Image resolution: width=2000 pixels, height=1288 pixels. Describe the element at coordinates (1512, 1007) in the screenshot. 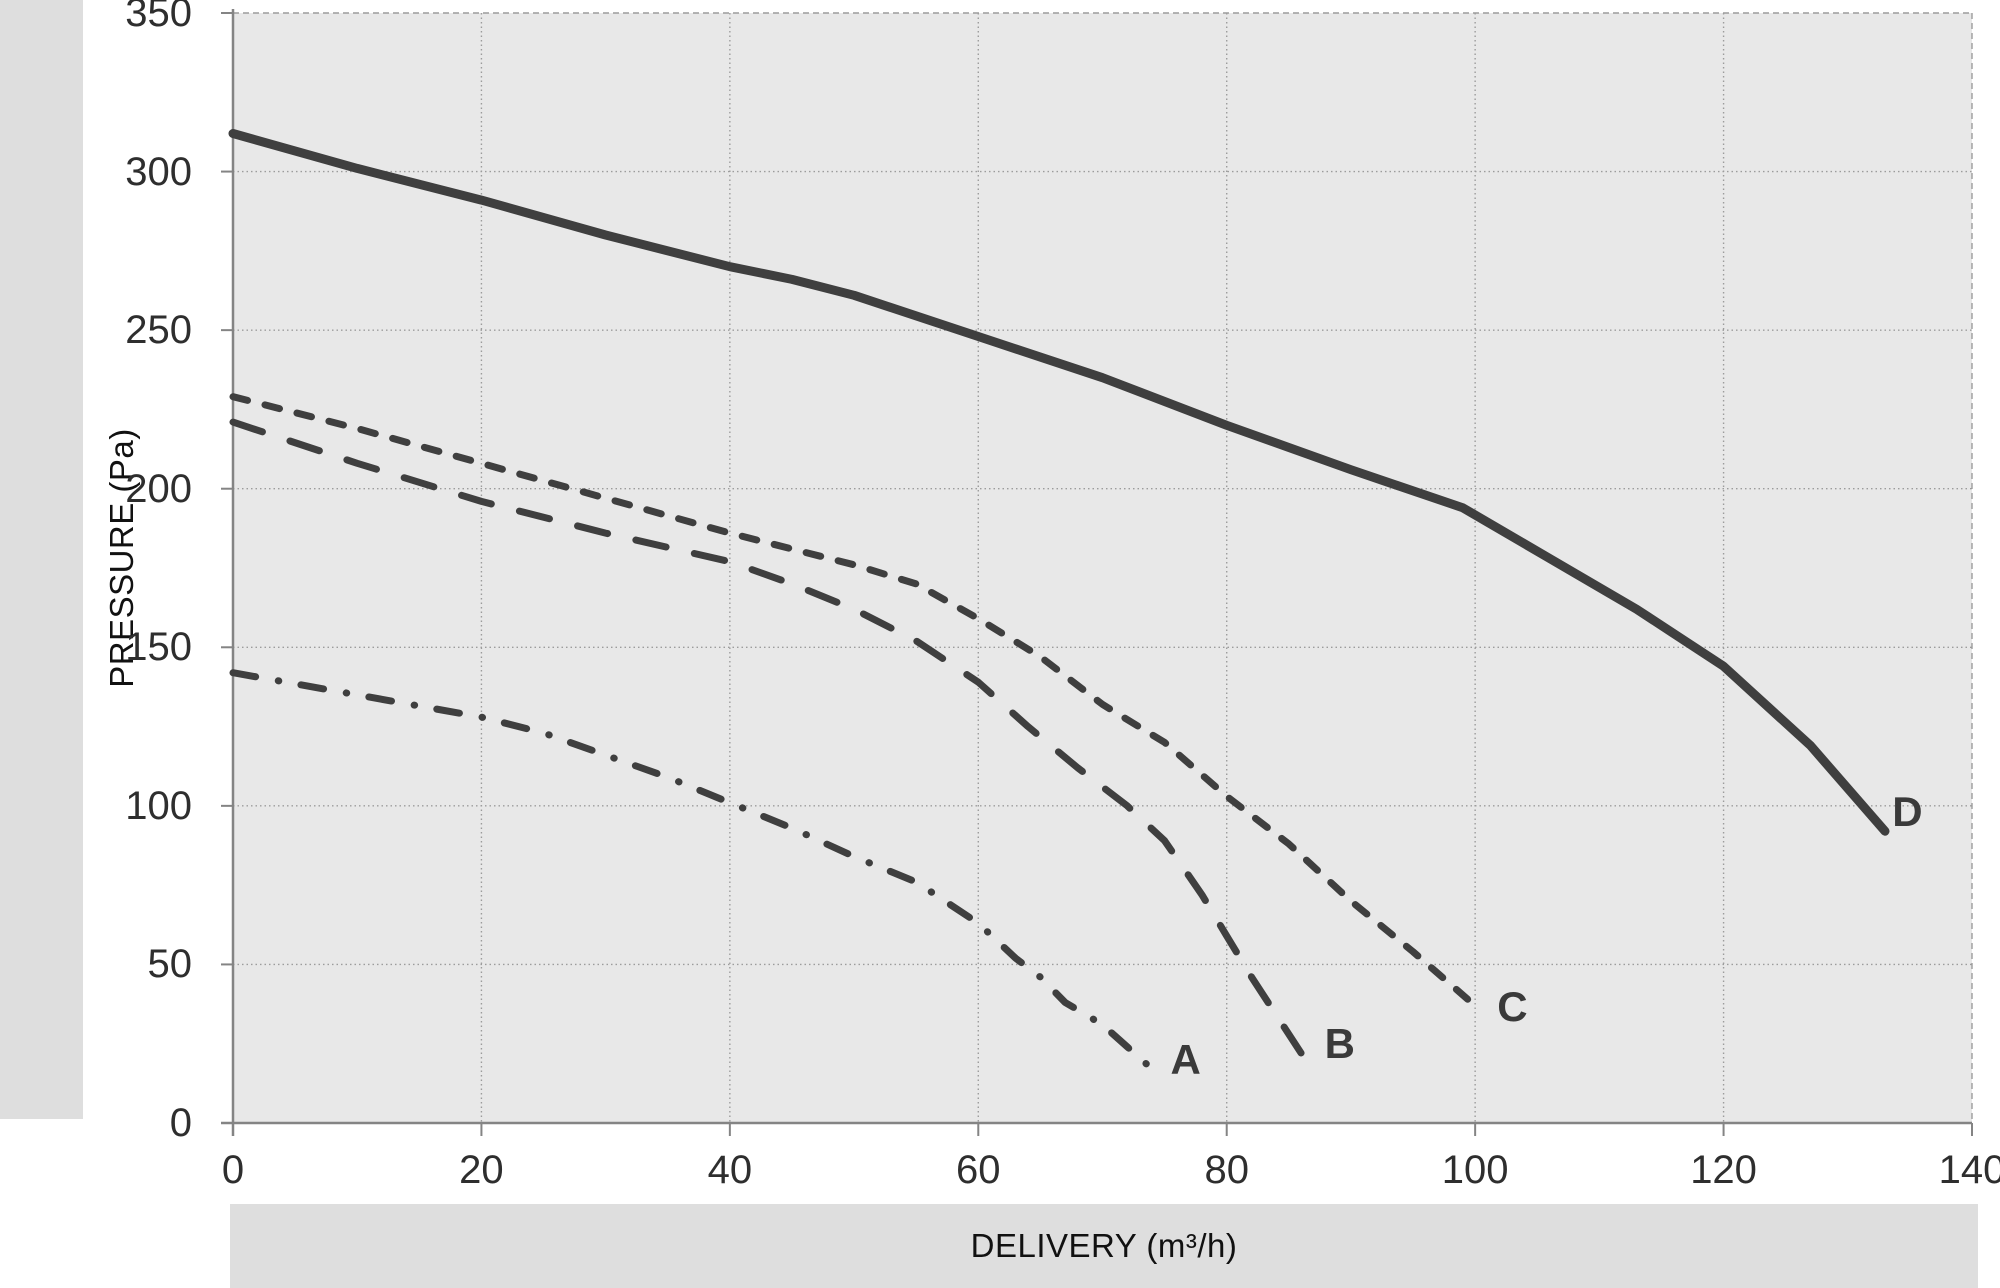

I see `curve-label-C: C` at that location.